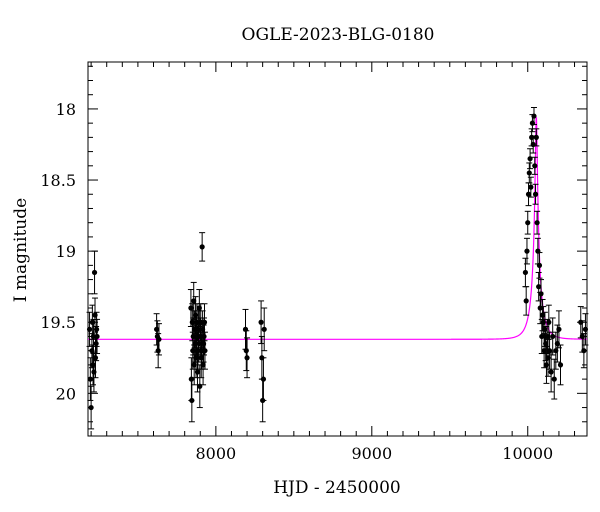 Image resolution: width=600 pixels, height=512 pixels. Describe the element at coordinates (21, 250) in the screenshot. I see `y-axis-label: I magnitude` at that location.